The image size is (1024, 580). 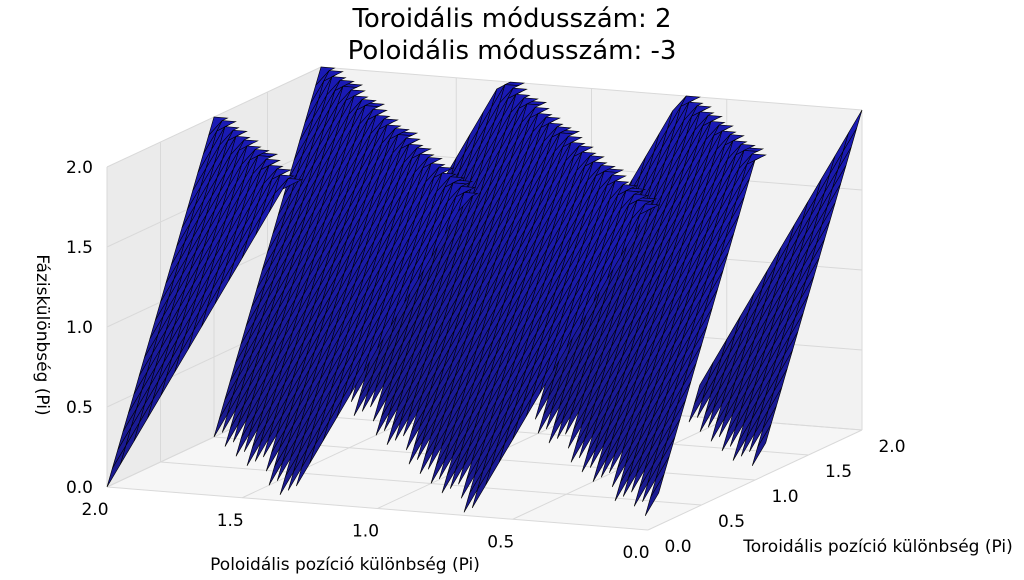 What do you see at coordinates (79, 328) in the screenshot?
I see `z-tick-label: 1.0` at bounding box center [79, 328].